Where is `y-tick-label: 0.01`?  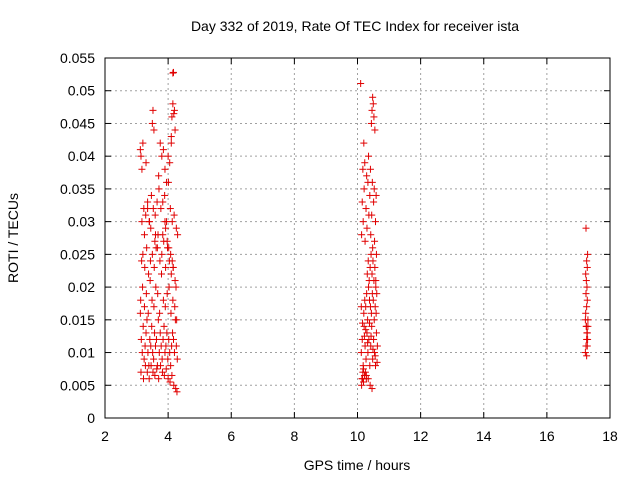 y-tick-label: 0.01 is located at coordinates (81, 353).